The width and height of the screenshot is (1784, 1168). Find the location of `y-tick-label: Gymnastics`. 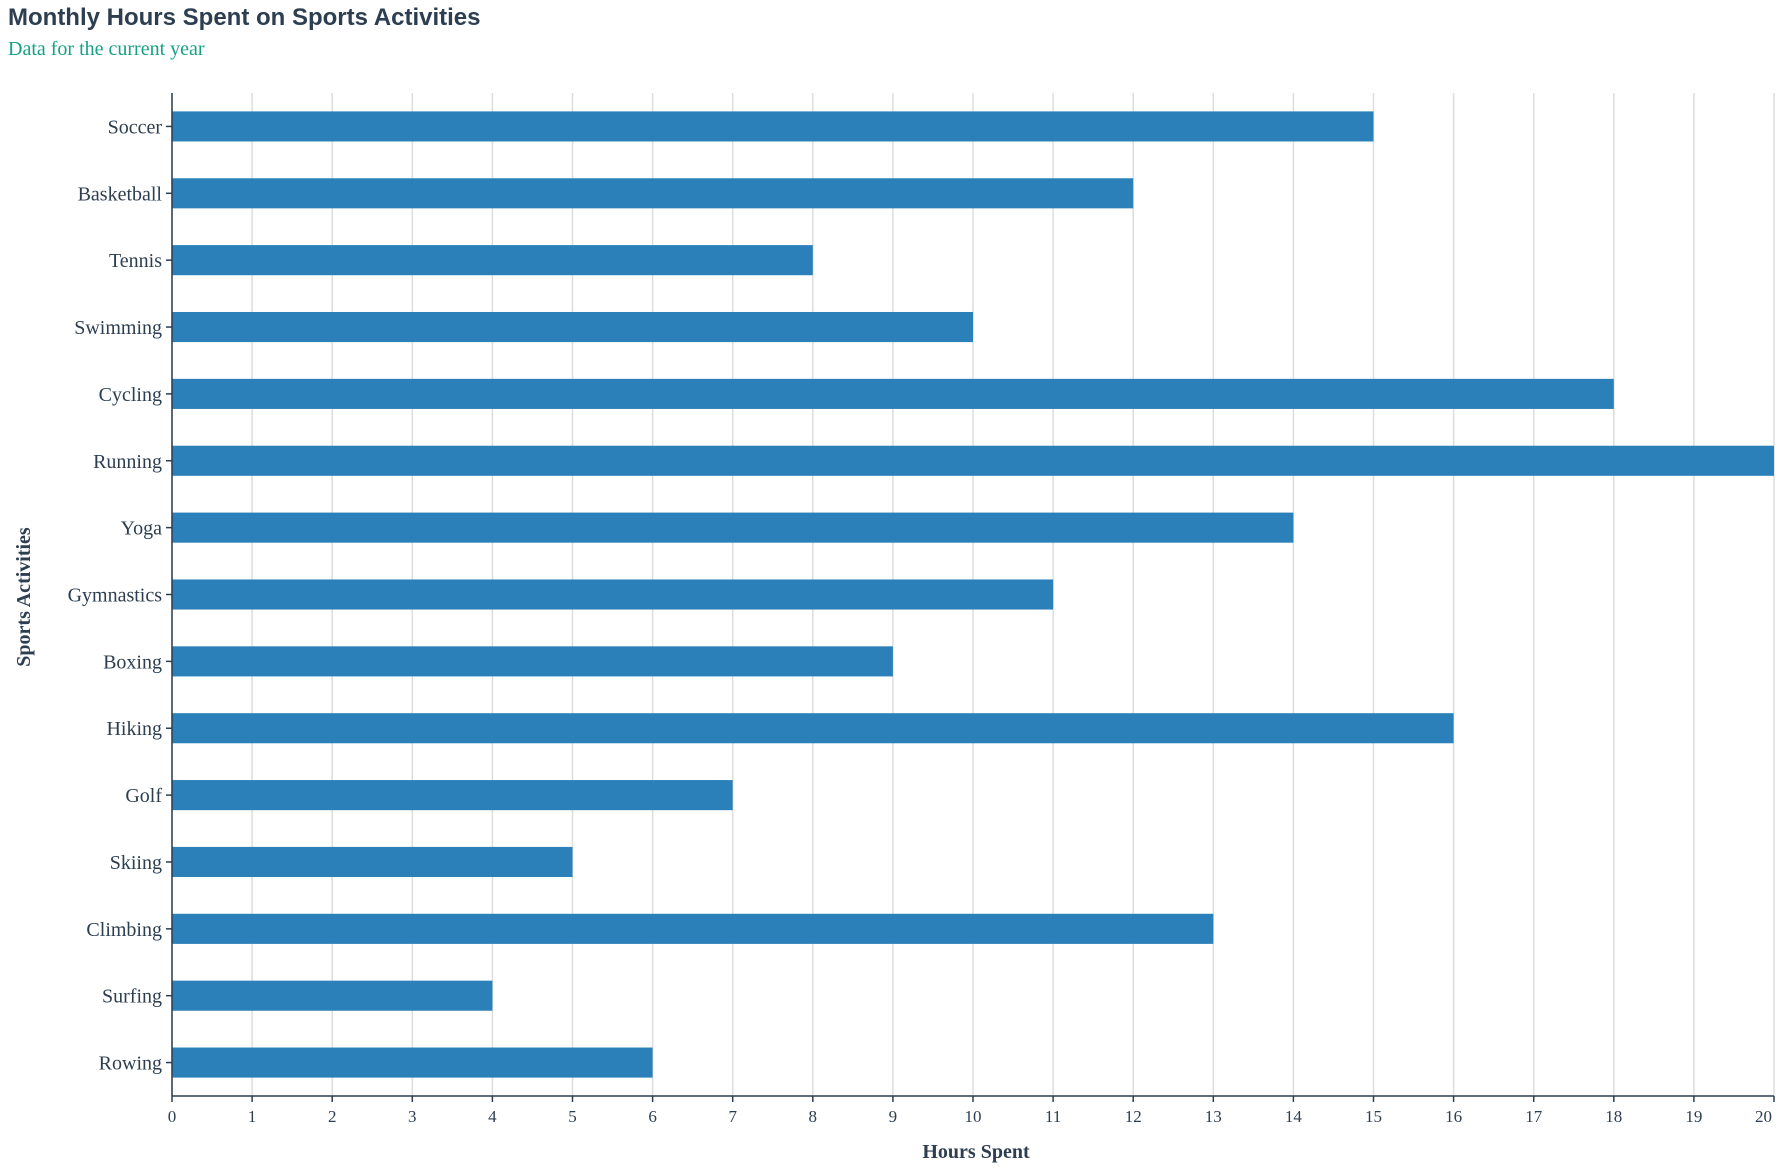

y-tick-label: Gymnastics is located at coordinates (115, 596).